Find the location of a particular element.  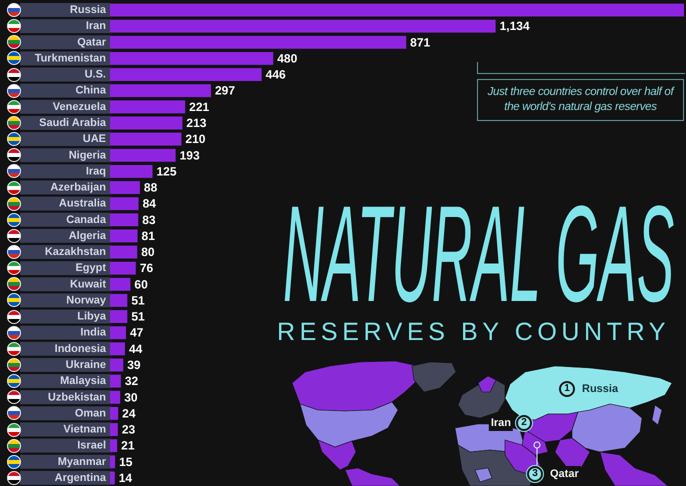

y-tick-label: Turkmenistan is located at coordinates (70, 58).